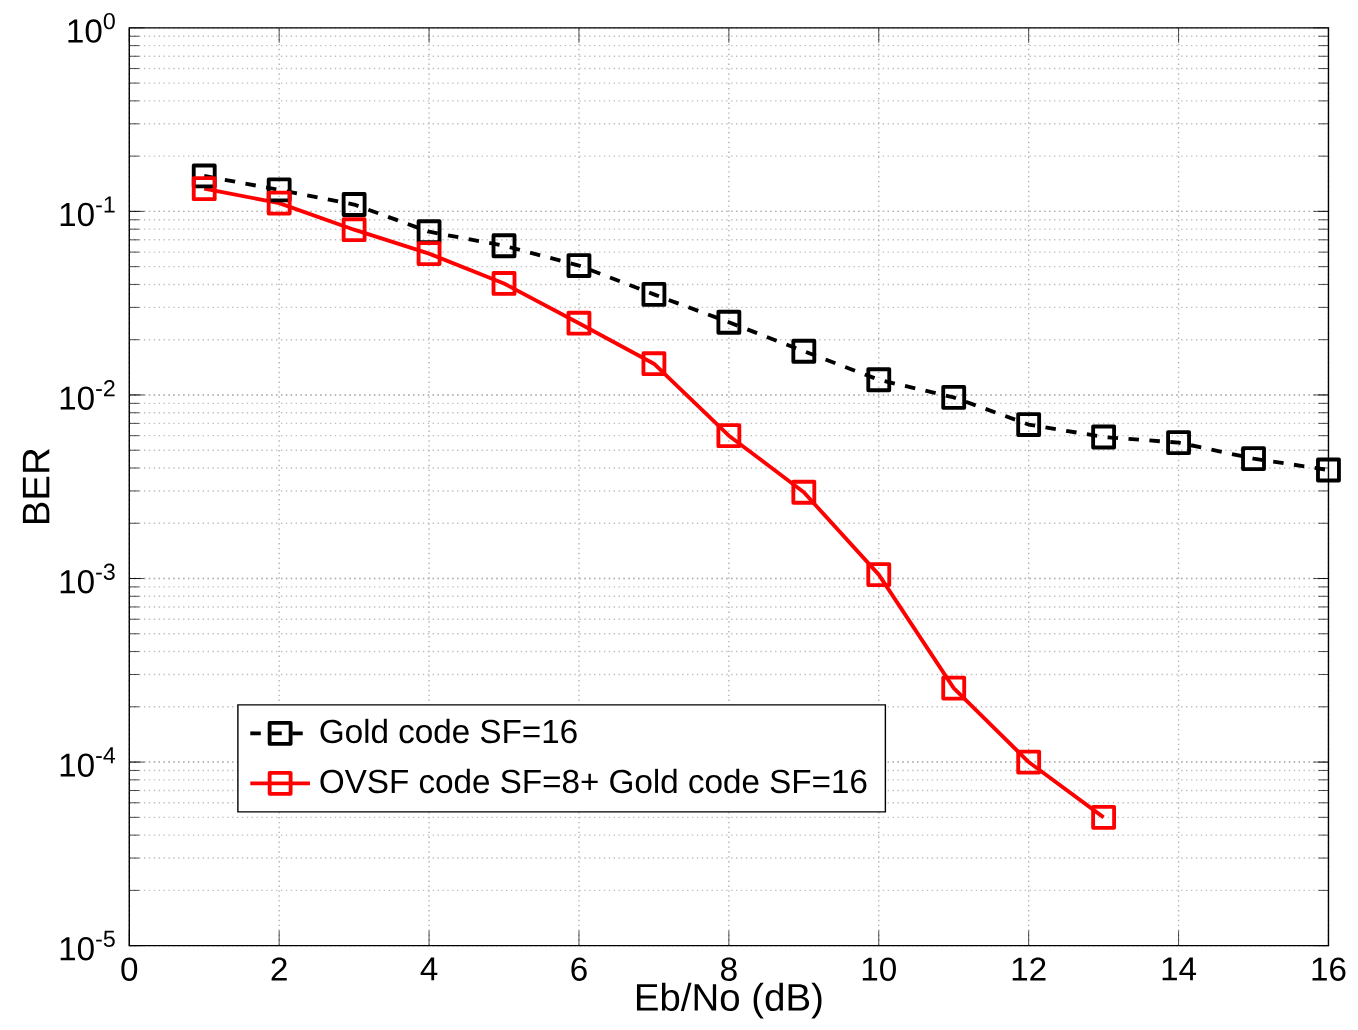 The width and height of the screenshot is (1358, 1030). I want to click on x-tick-label: 10, so click(879, 969).